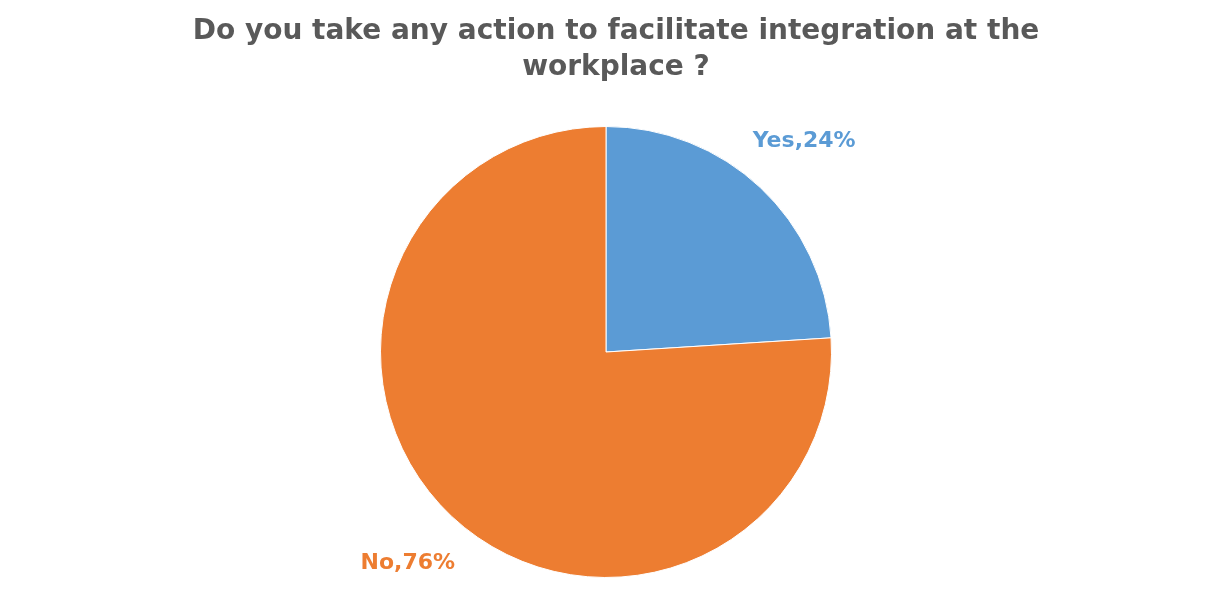  I want to click on slice-label: No,76%, so click(408, 561).